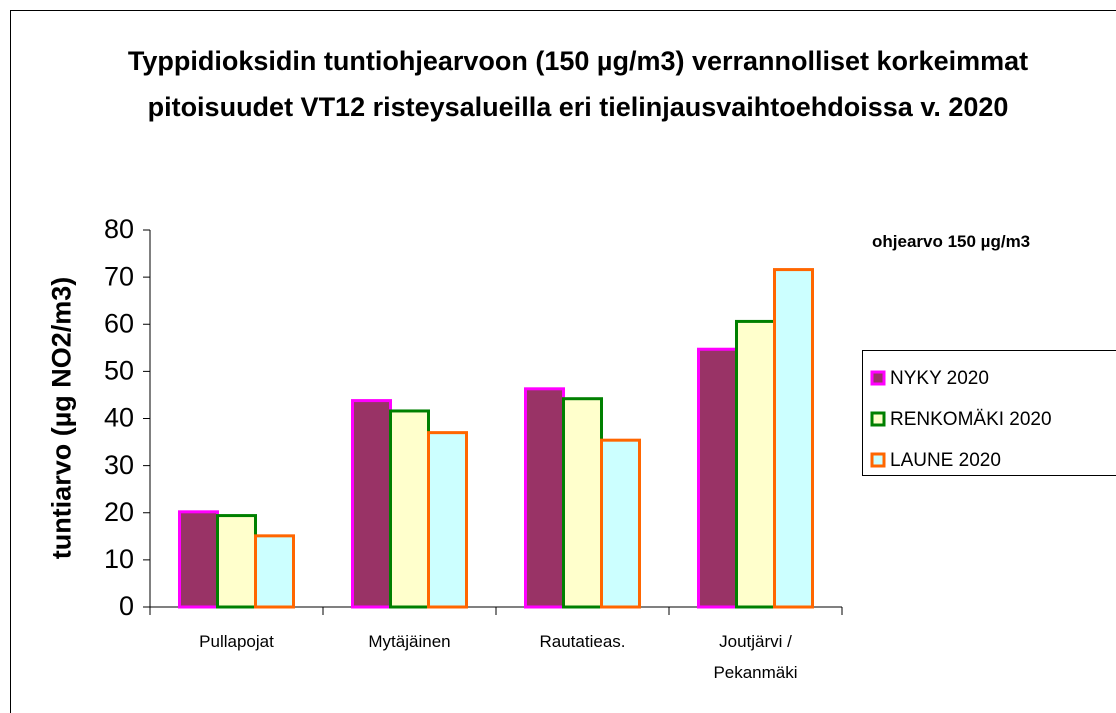 The height and width of the screenshot is (713, 1116). What do you see at coordinates (119, 512) in the screenshot?
I see `y-tick-label: 20` at bounding box center [119, 512].